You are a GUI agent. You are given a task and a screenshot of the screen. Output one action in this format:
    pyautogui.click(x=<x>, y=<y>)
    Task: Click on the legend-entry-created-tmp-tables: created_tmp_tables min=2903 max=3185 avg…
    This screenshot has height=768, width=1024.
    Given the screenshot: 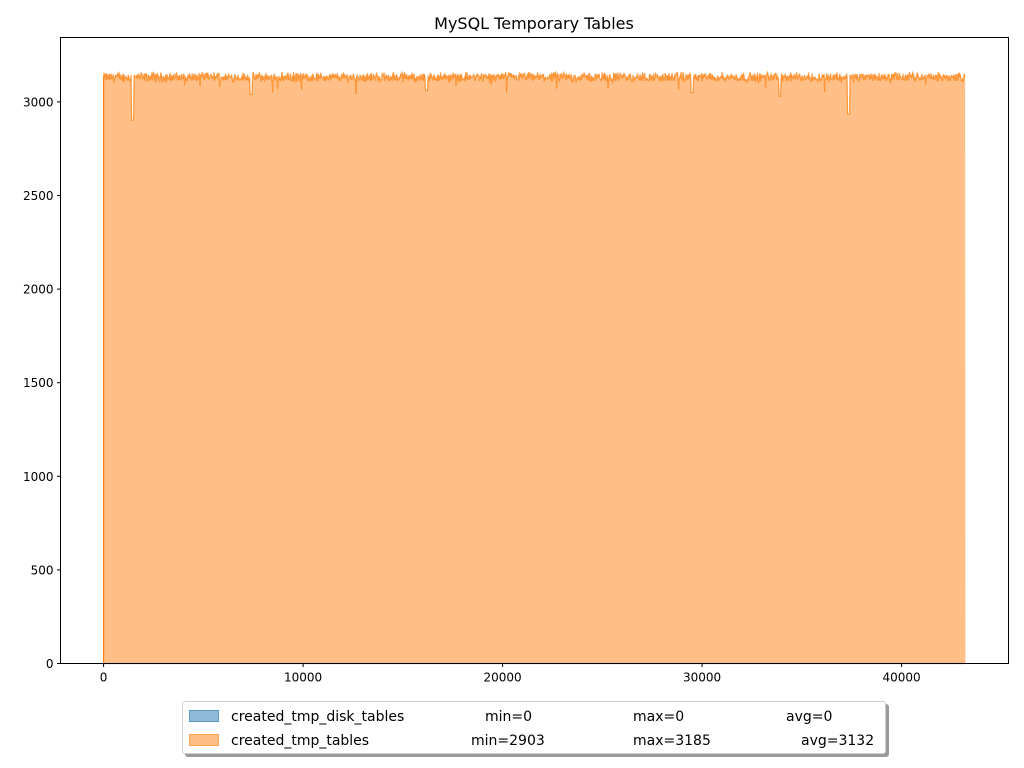 What is the action you would take?
    pyautogui.click(x=534, y=741)
    